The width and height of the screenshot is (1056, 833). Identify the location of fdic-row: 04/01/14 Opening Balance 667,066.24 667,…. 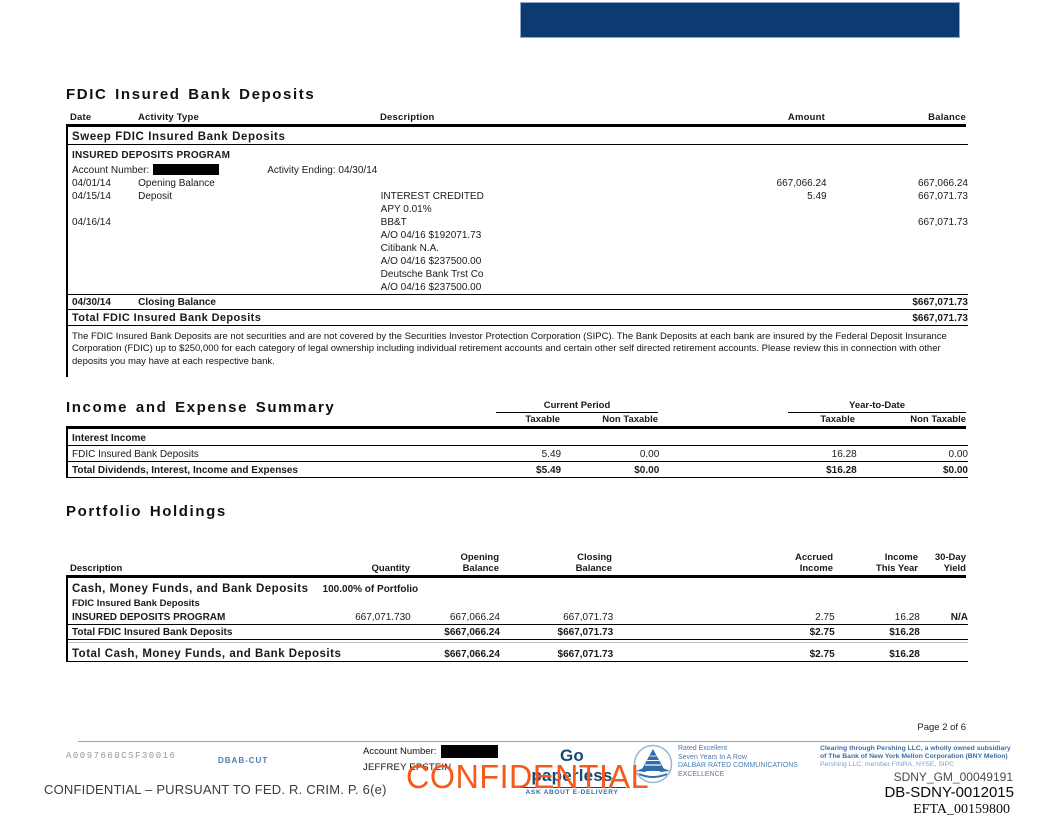
(518, 183).